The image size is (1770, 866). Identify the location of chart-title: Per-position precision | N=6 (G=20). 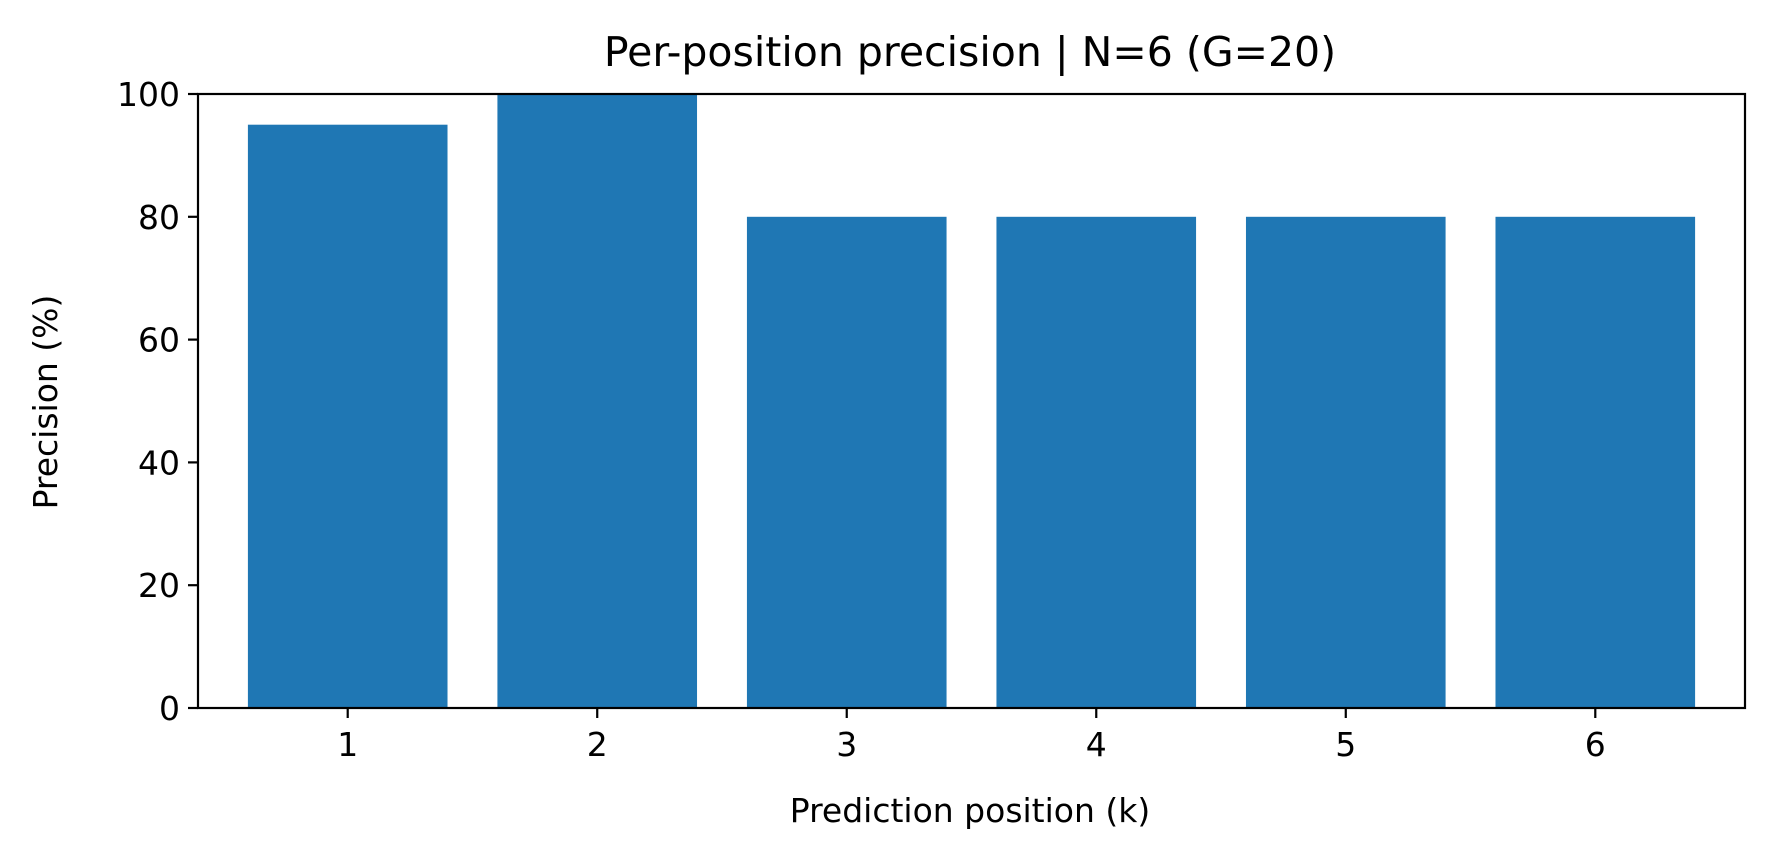
(970, 52).